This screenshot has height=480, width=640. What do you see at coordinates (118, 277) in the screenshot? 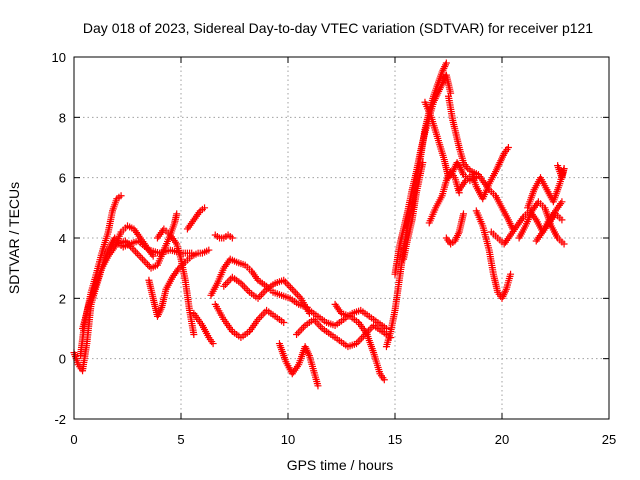
I see `series-trace-c` at bounding box center [118, 277].